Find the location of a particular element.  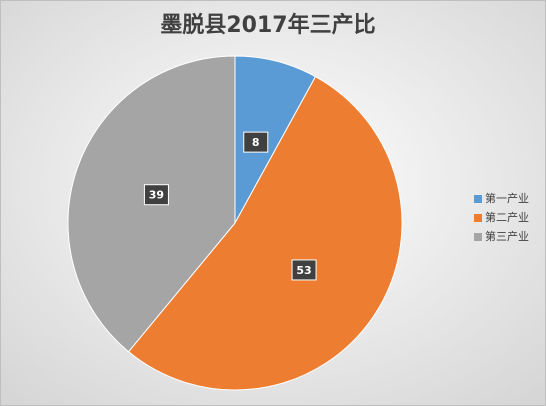

data-label: 8 is located at coordinates (256, 142).